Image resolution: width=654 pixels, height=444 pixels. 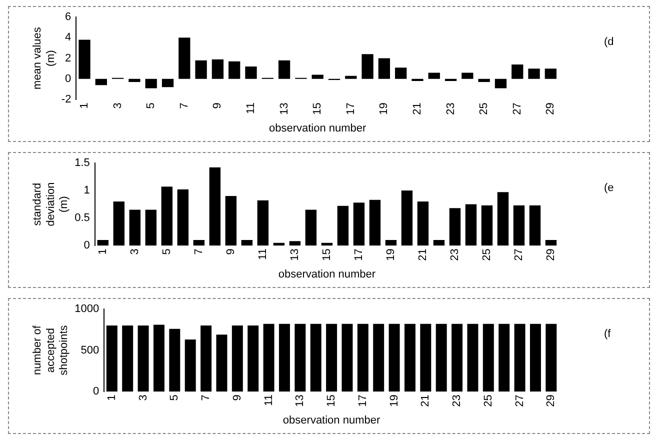 What do you see at coordinates (520, 400) in the screenshot?
I see `x-tick-label: 27` at bounding box center [520, 400].